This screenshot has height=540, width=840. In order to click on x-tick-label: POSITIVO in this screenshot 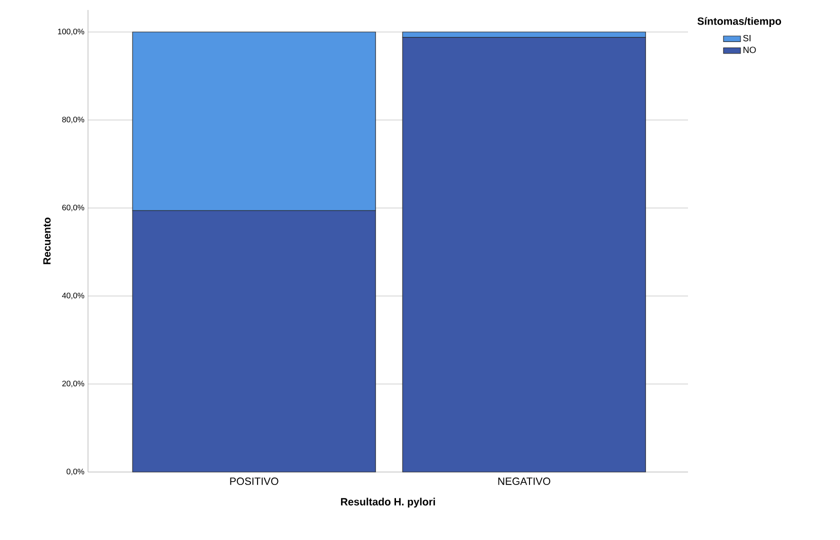, I will do `click(254, 481)`.